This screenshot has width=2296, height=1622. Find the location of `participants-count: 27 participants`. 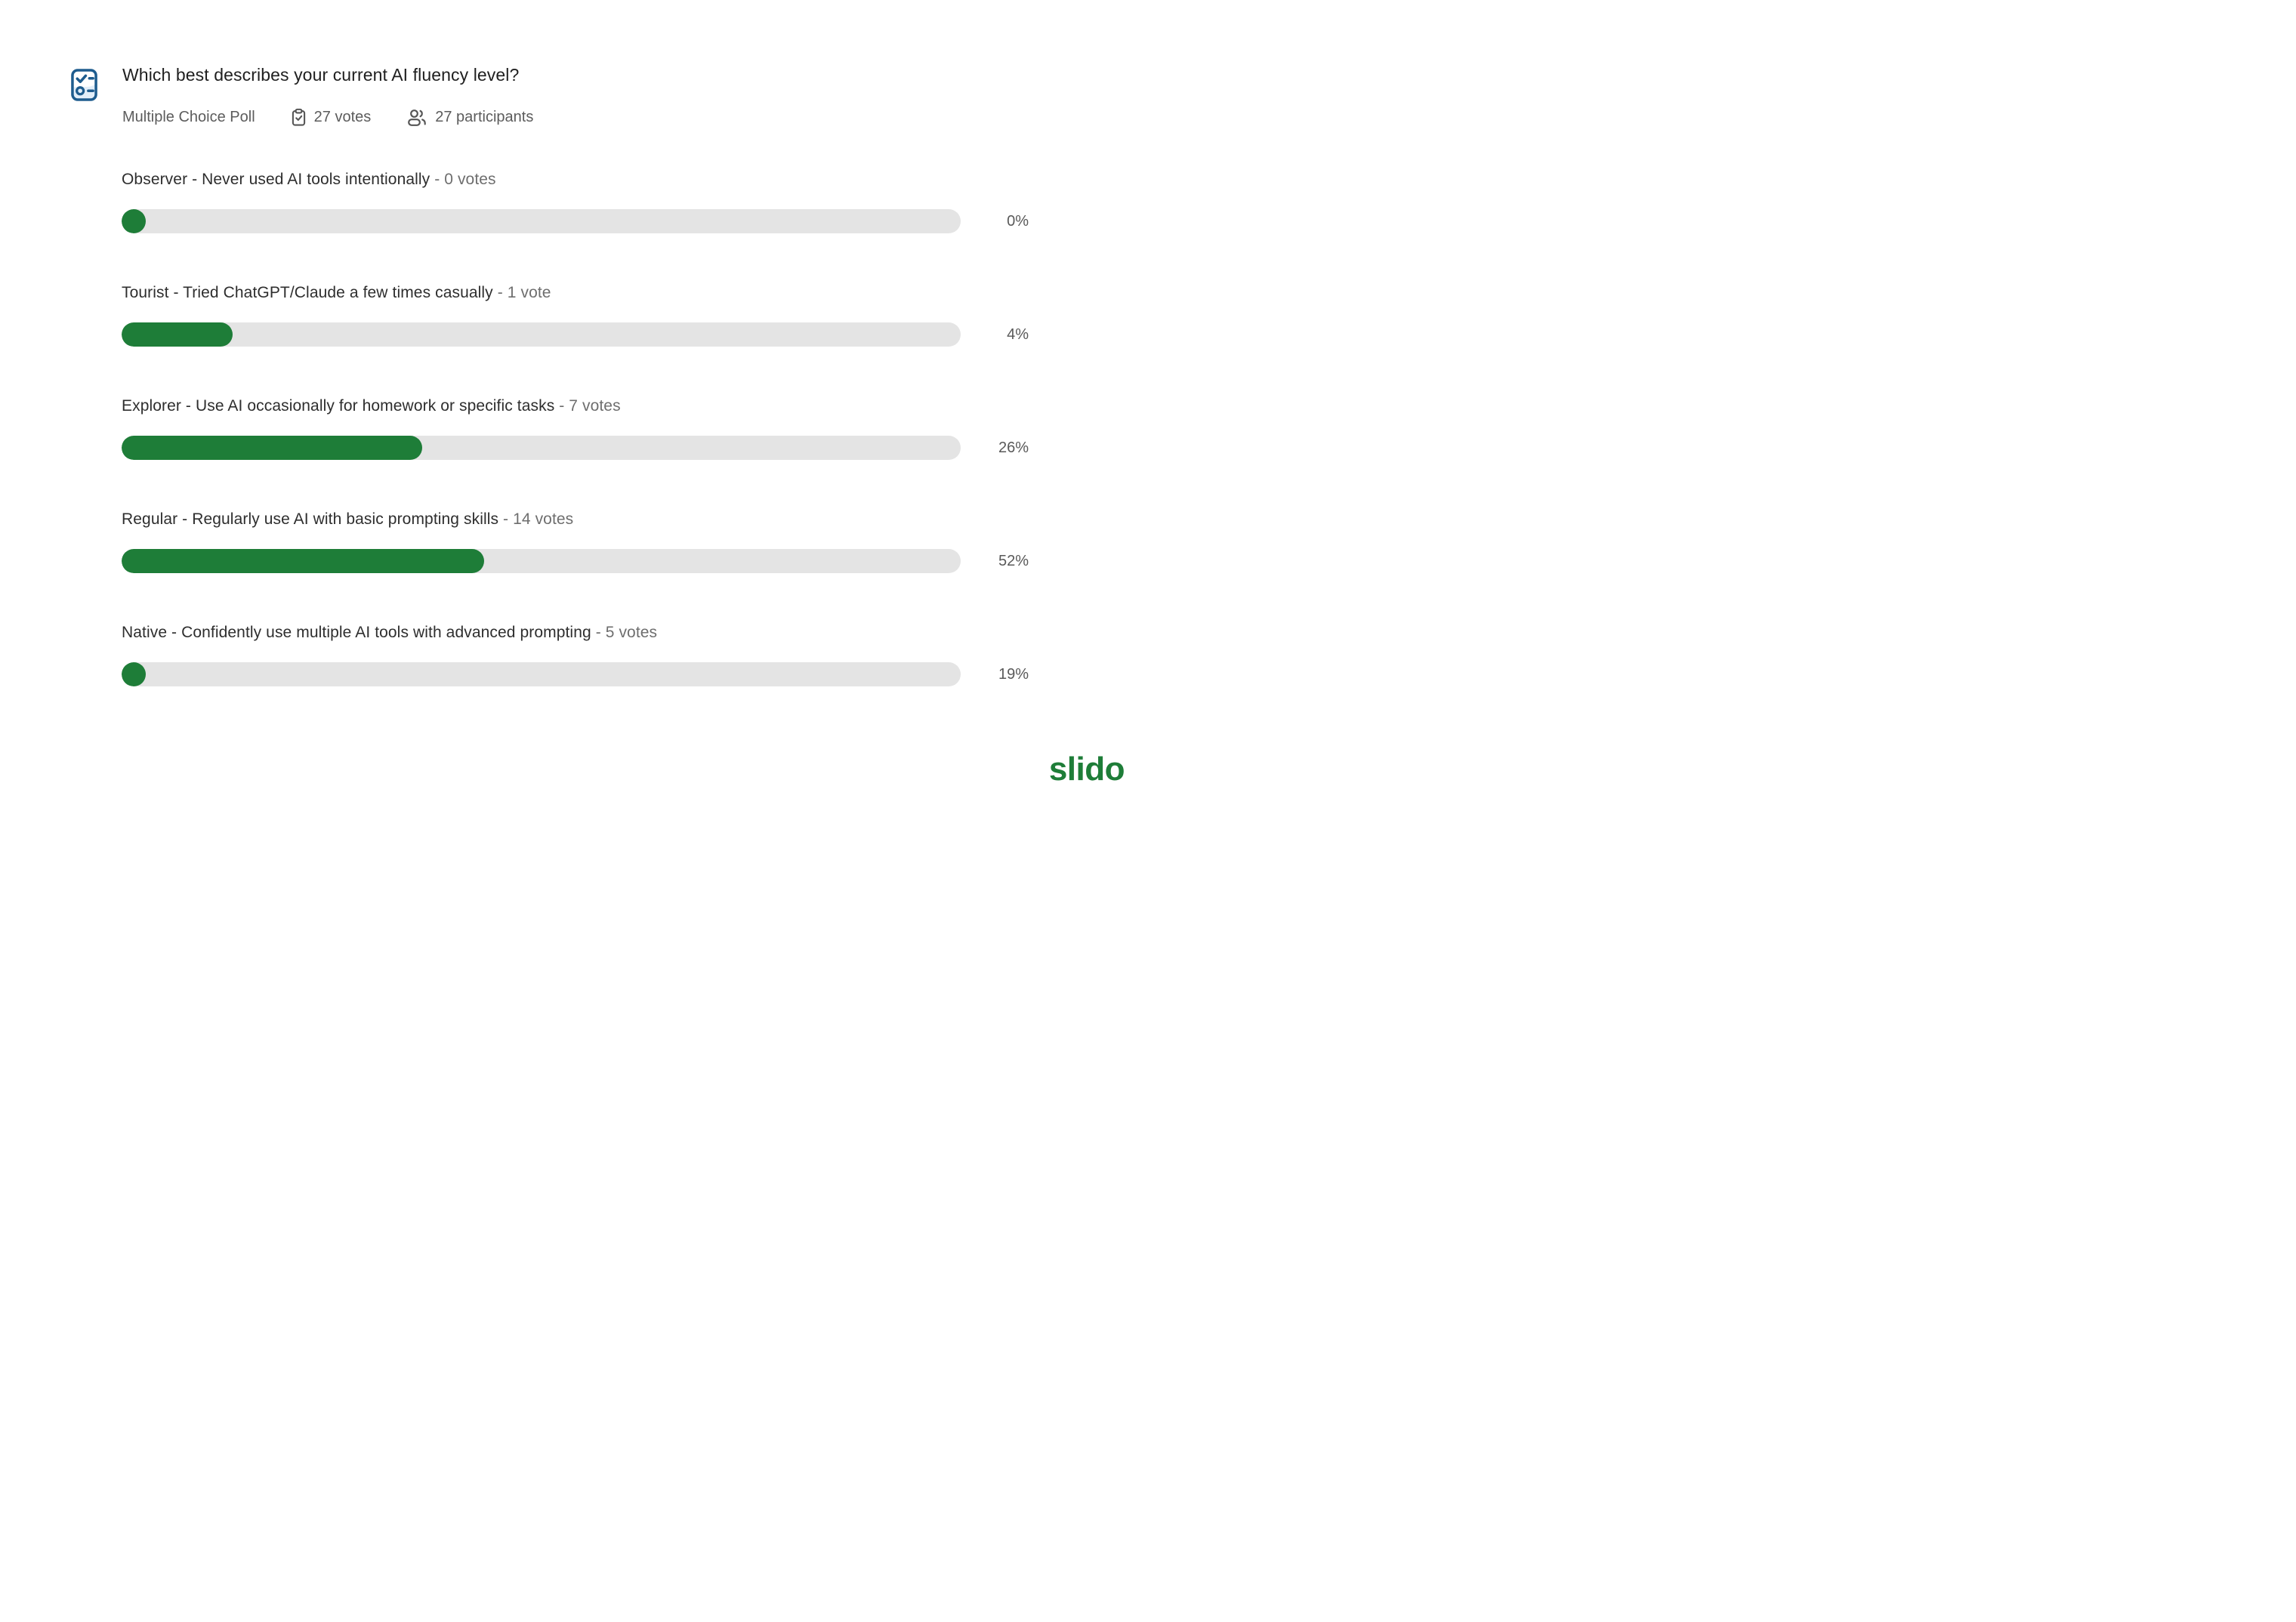

participants-count: 27 participants is located at coordinates (470, 118).